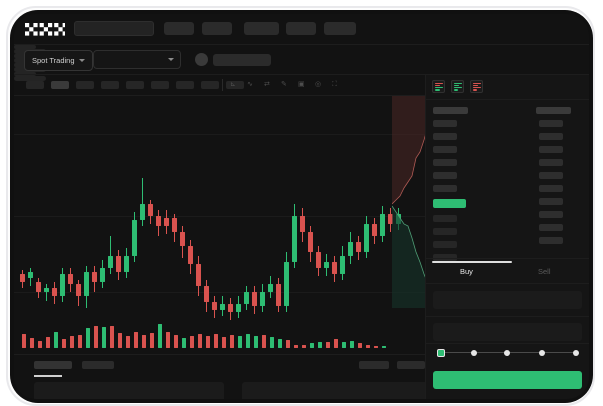  What do you see at coordinates (137, 59) in the screenshot?
I see `market-selector` at bounding box center [137, 59].